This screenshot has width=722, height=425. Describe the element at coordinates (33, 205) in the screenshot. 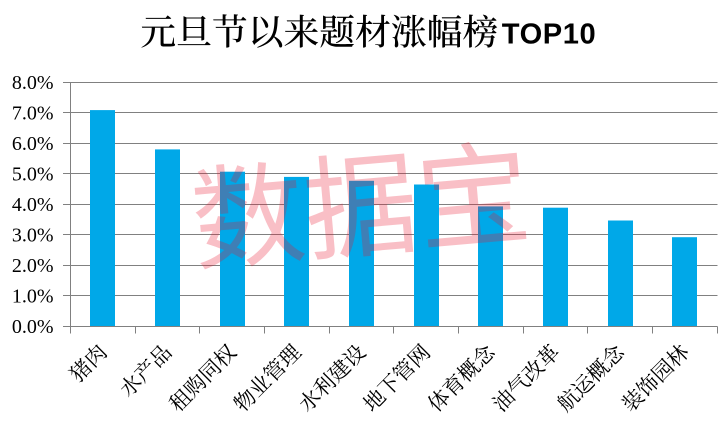

I see `svg-text: 4.0%` at that location.